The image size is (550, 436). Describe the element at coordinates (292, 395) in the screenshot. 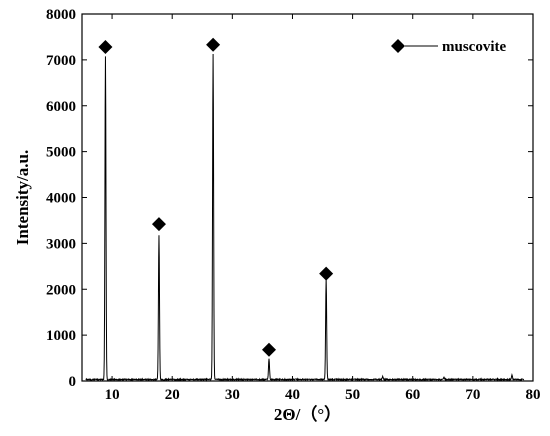

I see `x-tick-label: 40` at that location.